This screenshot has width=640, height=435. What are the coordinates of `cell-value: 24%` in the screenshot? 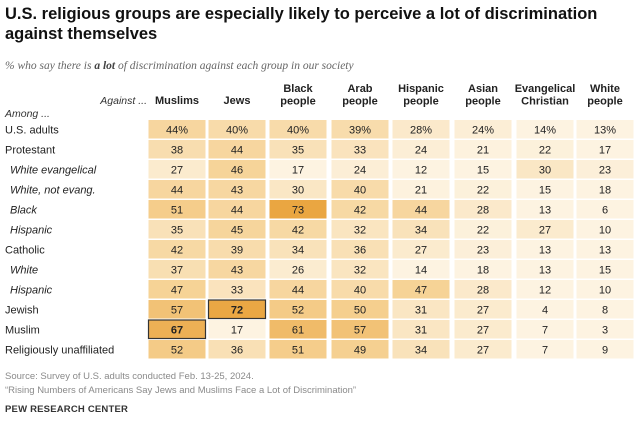 It's located at (483, 130).